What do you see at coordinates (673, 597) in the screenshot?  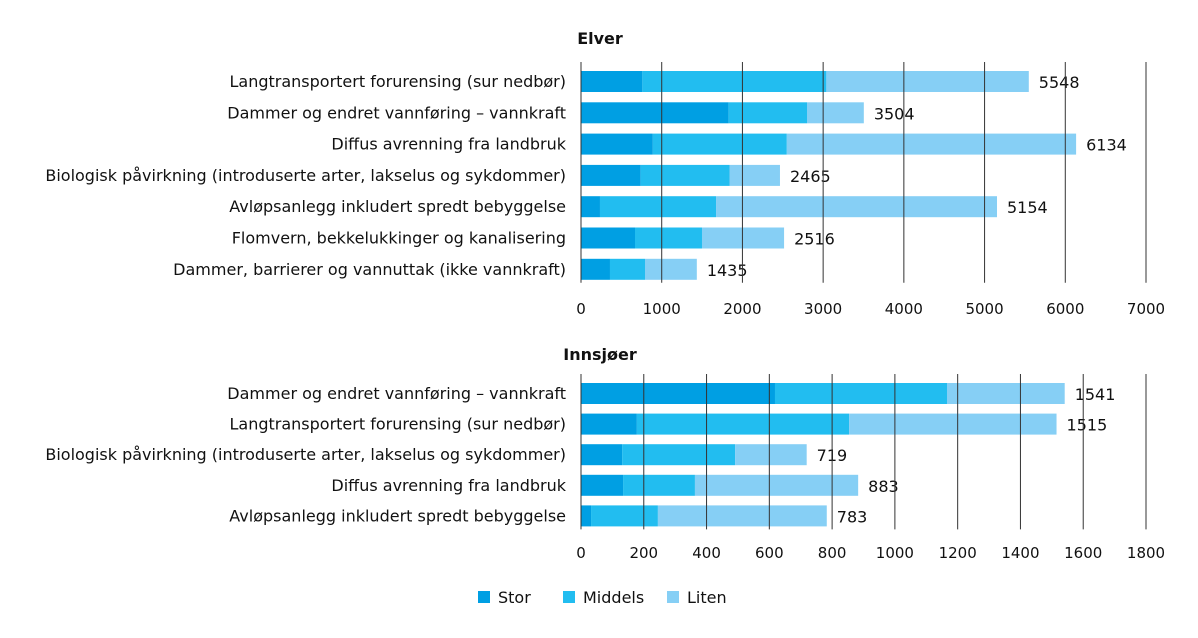 I see `legend-swatch-liten` at bounding box center [673, 597].